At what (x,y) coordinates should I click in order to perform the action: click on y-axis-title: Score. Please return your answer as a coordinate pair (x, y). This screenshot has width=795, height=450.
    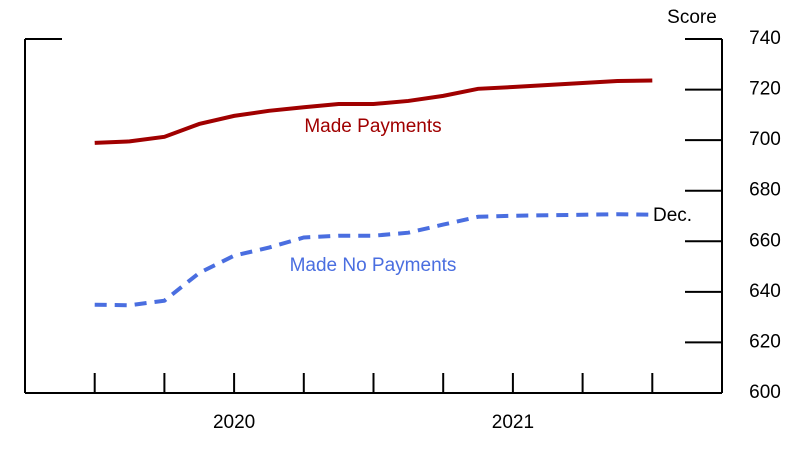
    Looking at the image, I should click on (692, 17).